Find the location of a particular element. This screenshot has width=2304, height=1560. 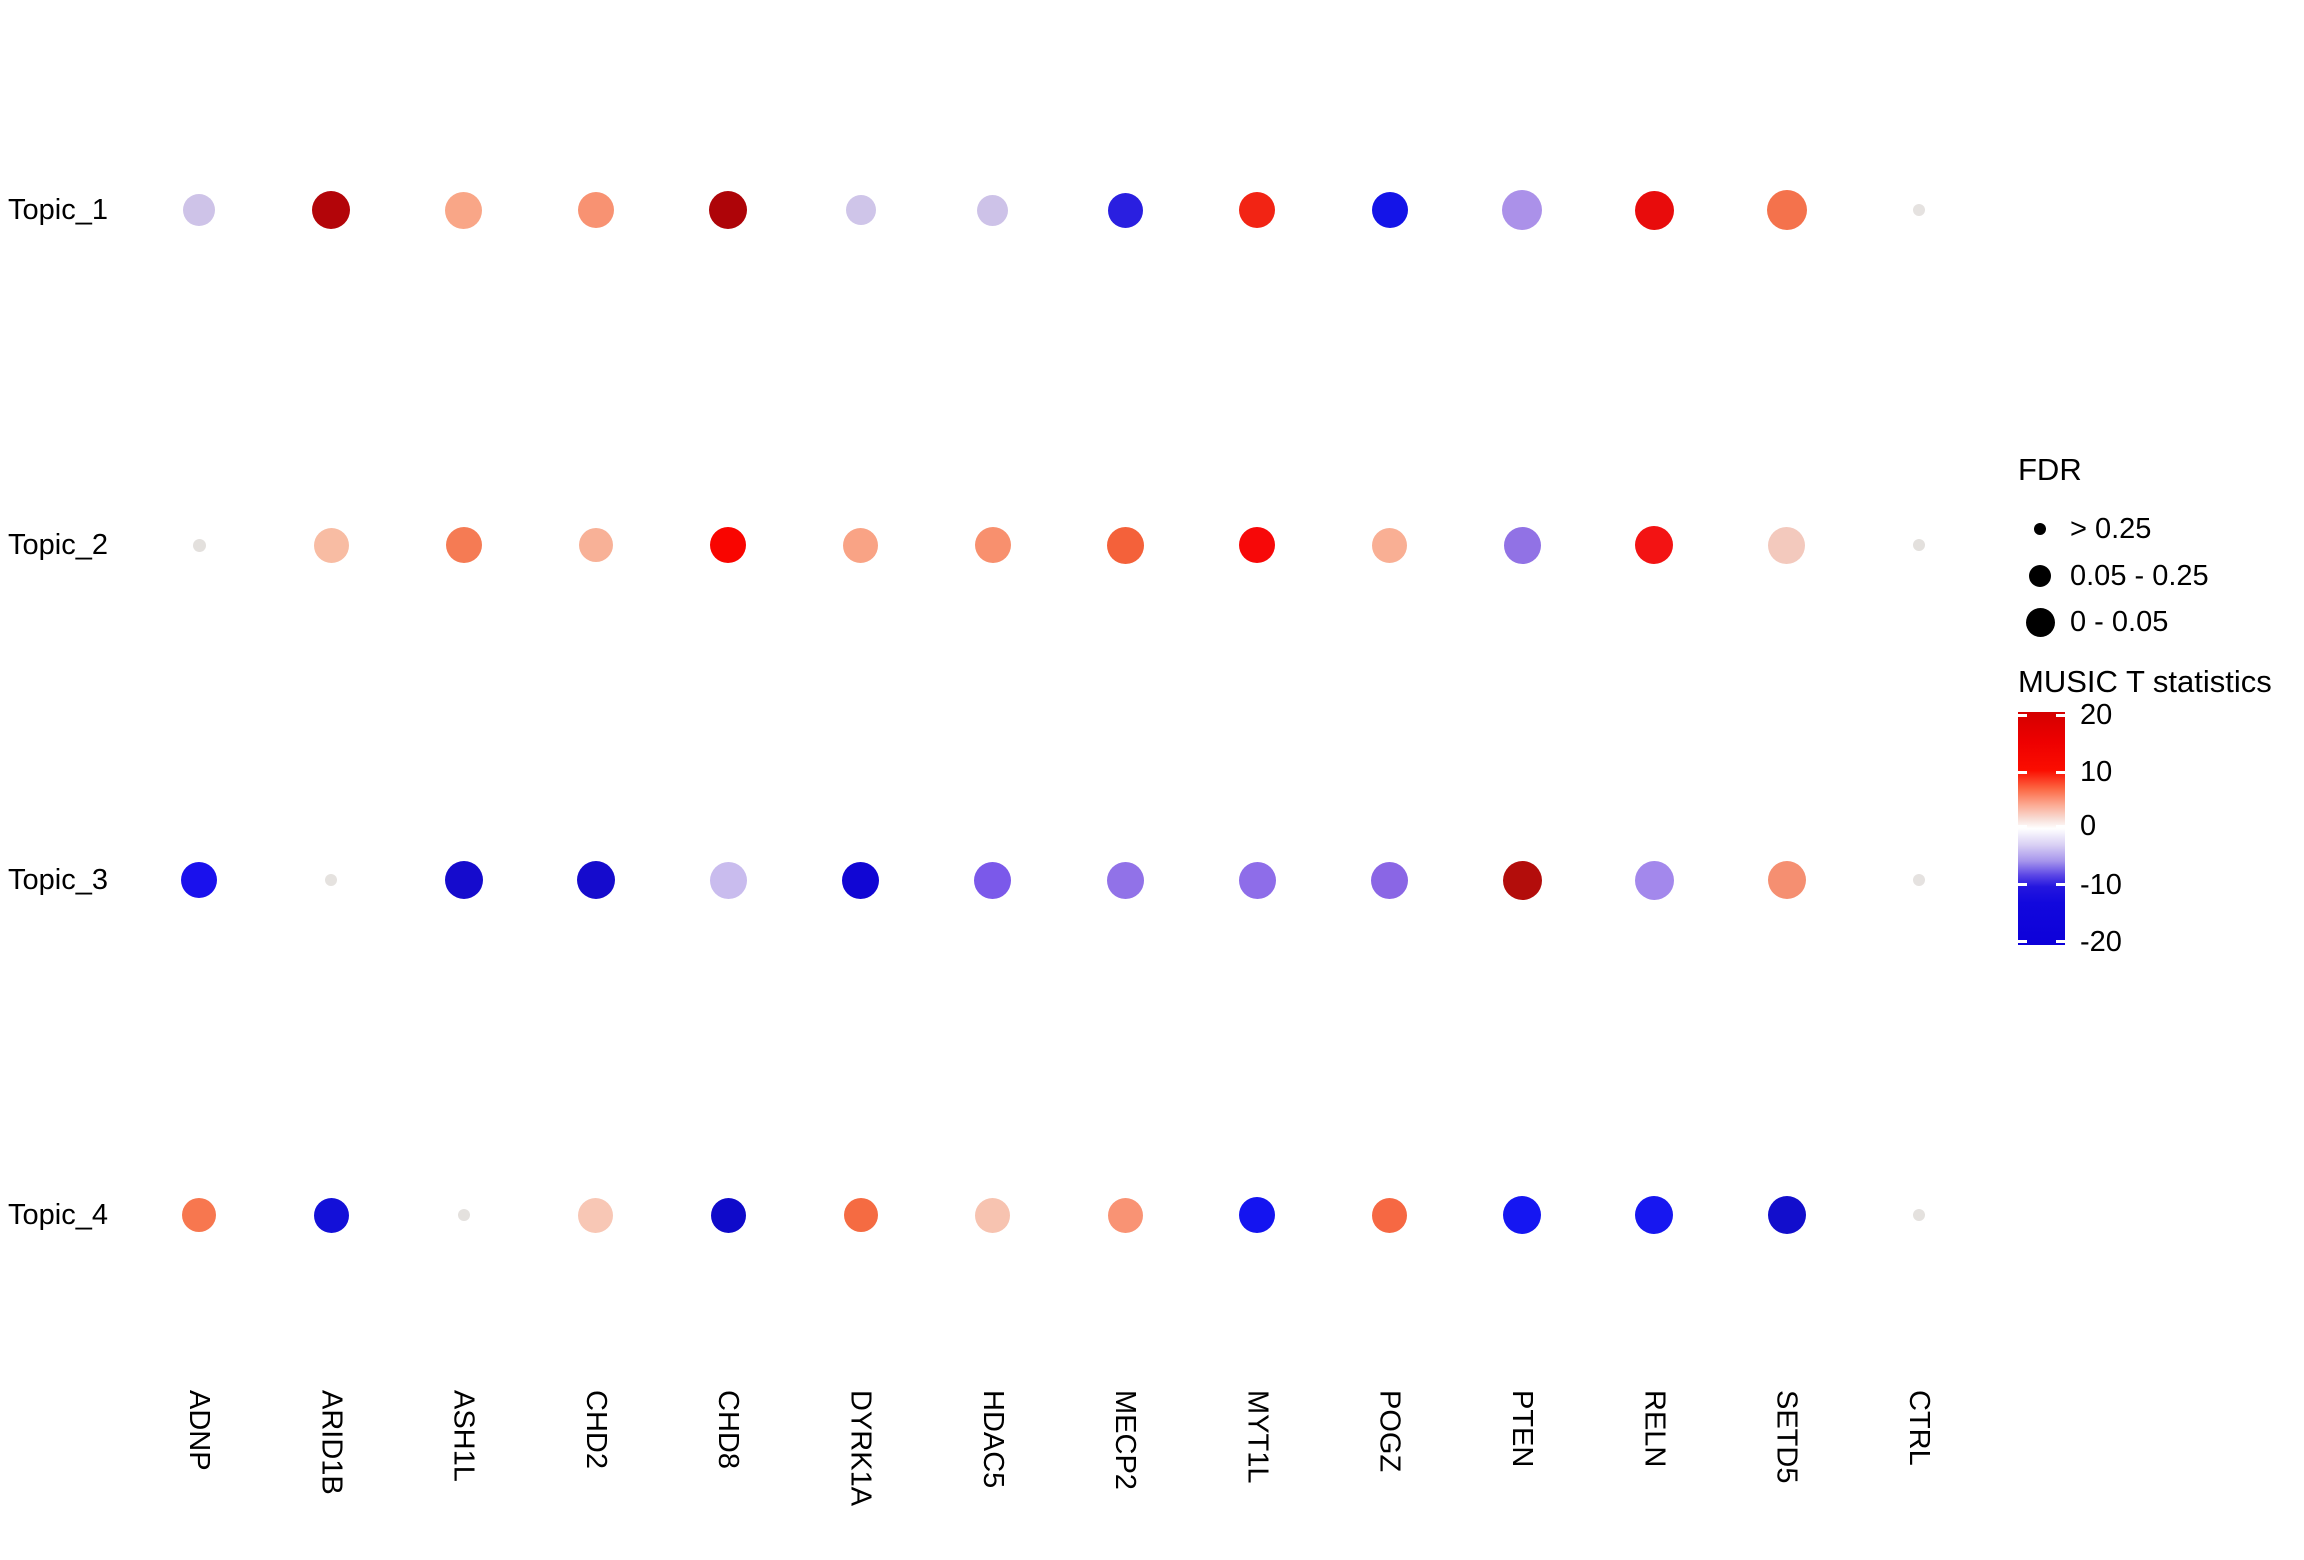

fdr-legend-item: 0.05 - 0.25 is located at coordinates (2115, 576).